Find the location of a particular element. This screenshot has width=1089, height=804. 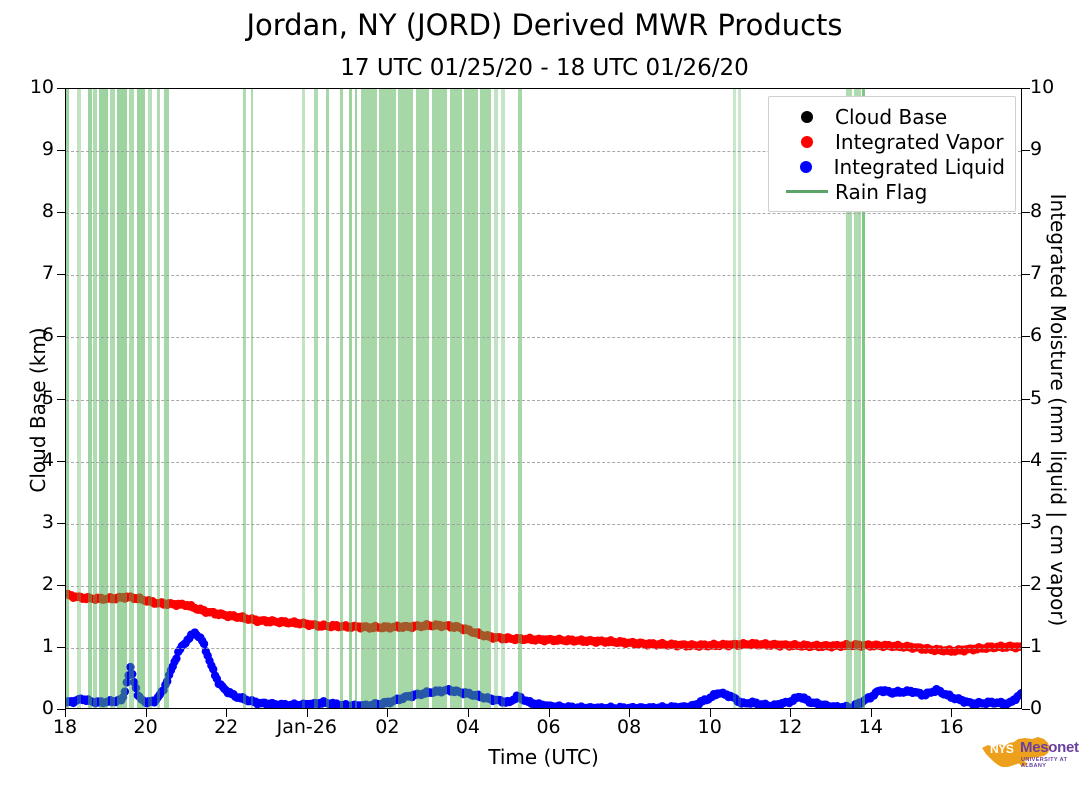

y-tick-label-left: 1 is located at coordinates (47, 645).